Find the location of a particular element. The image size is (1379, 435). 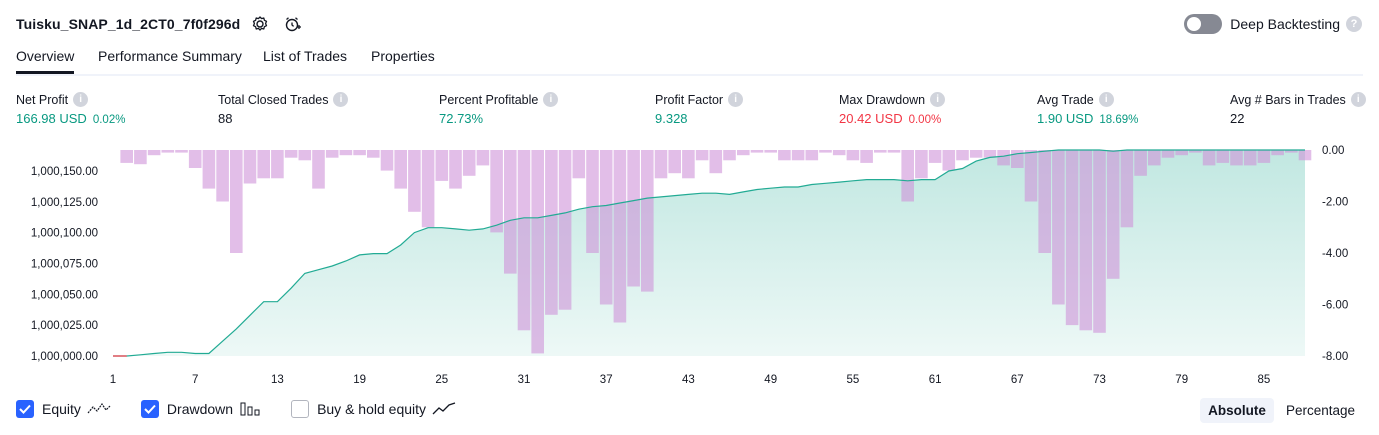

y-tick-left: 1,000,075.00 is located at coordinates (64, 265).